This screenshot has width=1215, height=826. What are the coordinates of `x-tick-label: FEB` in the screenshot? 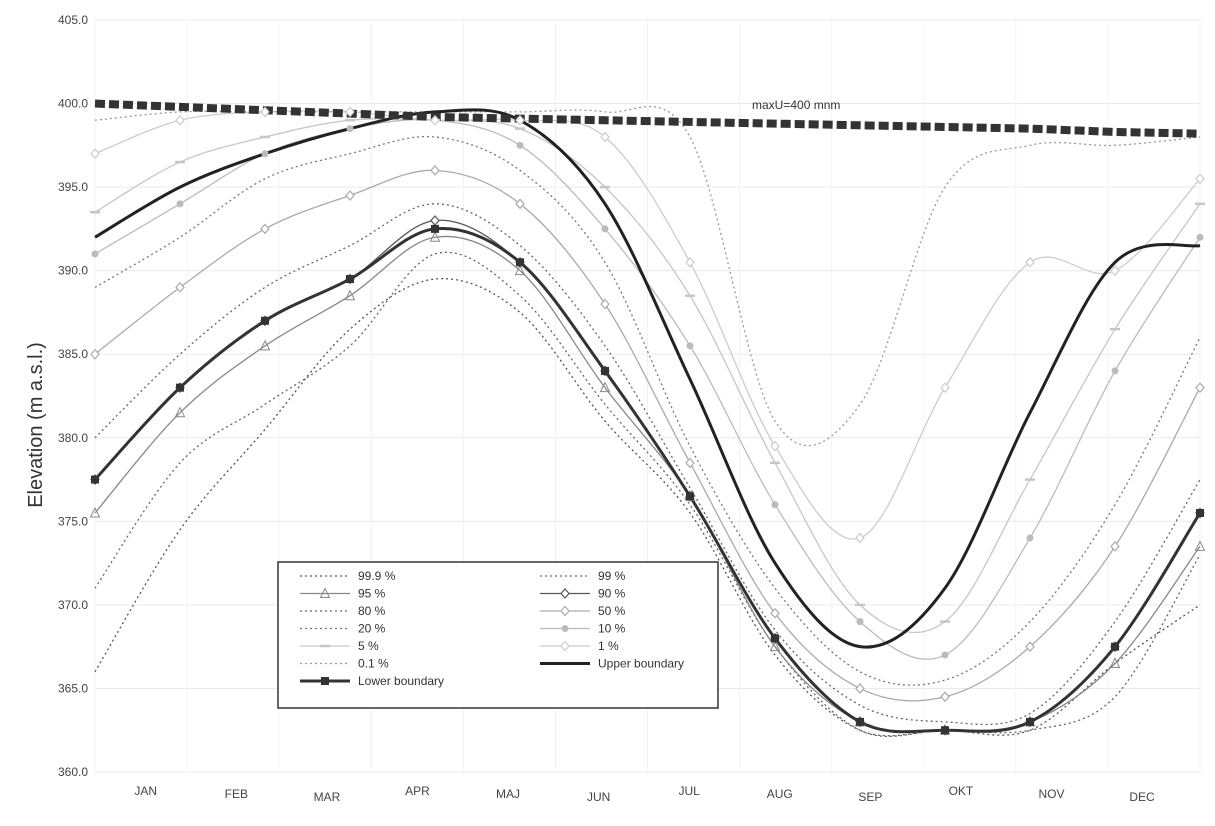 It's located at (236, 794).